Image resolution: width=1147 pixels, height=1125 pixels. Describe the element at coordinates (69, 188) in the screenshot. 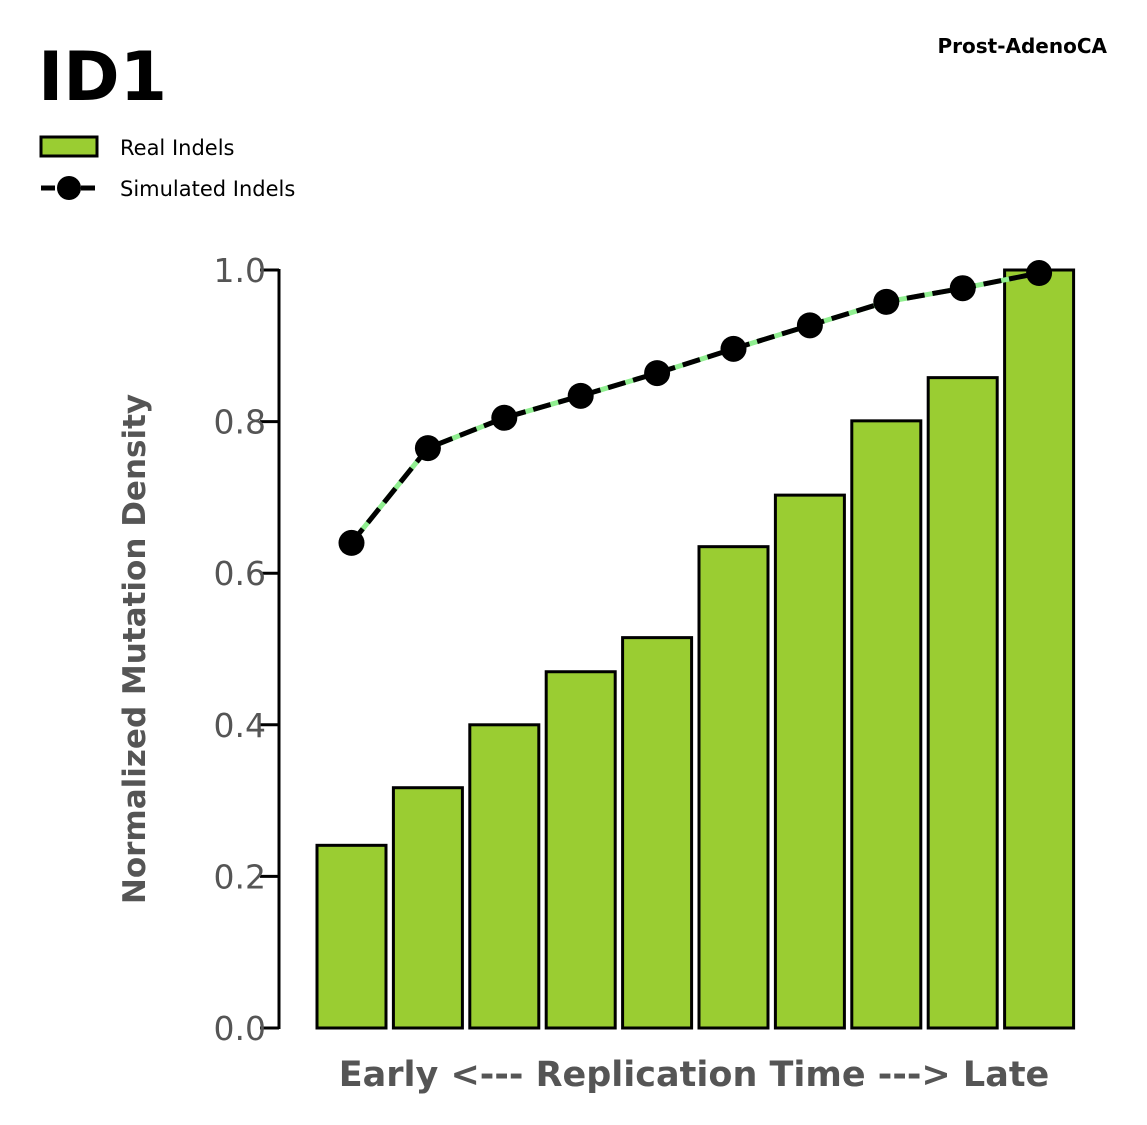

I see `legend-swatch-simulated-marker` at that location.